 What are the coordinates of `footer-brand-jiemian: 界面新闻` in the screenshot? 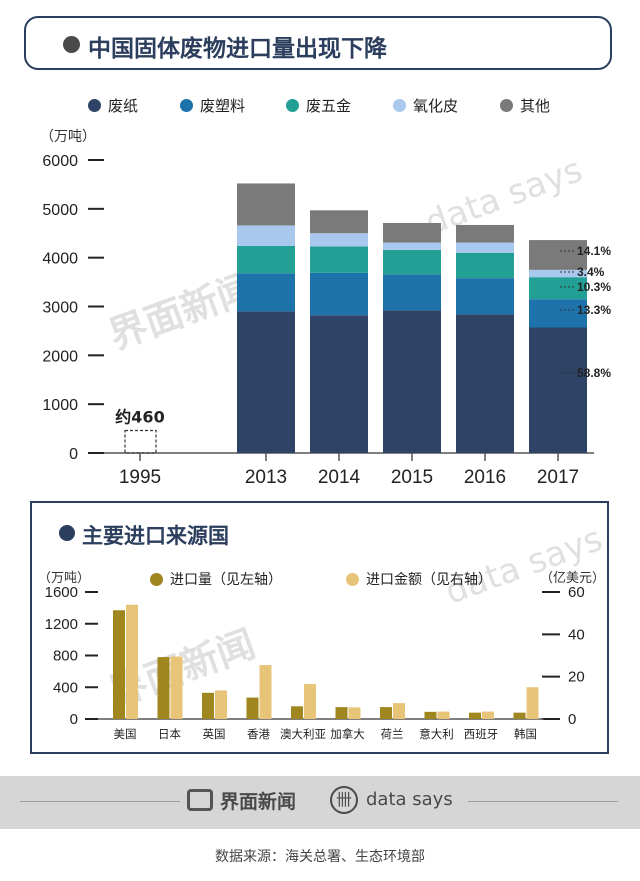 It's located at (258, 802).